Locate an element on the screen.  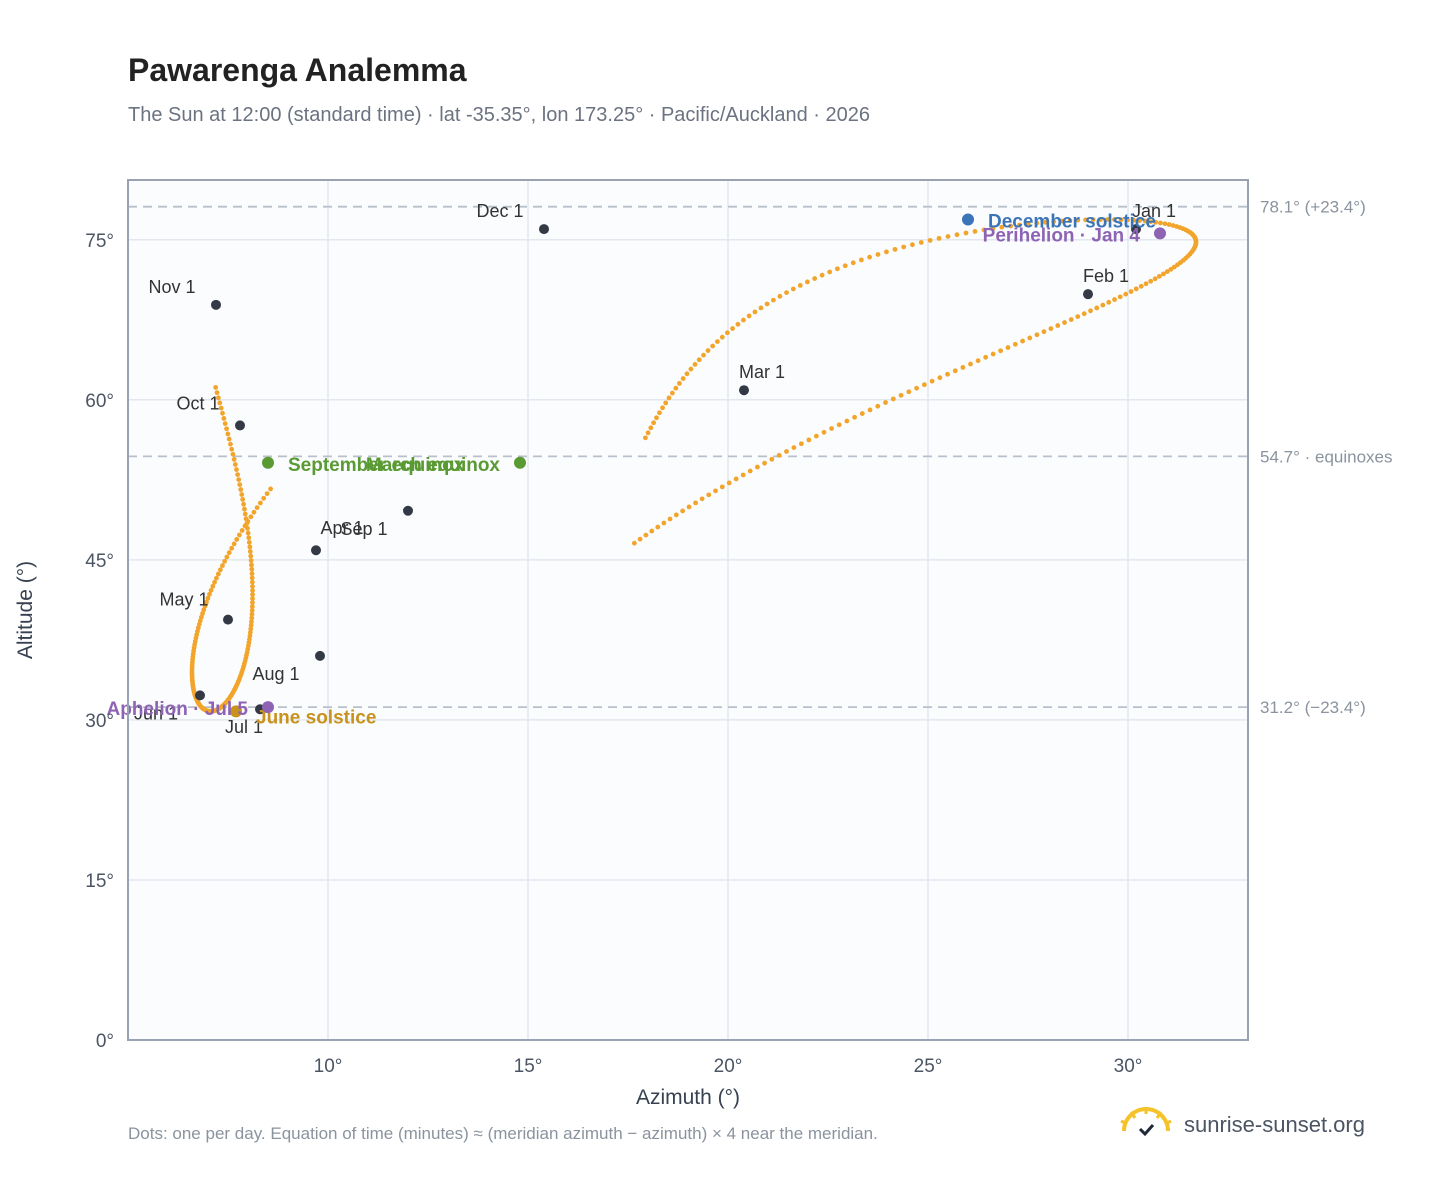
month-label: Oct 1 is located at coordinates (197, 403).